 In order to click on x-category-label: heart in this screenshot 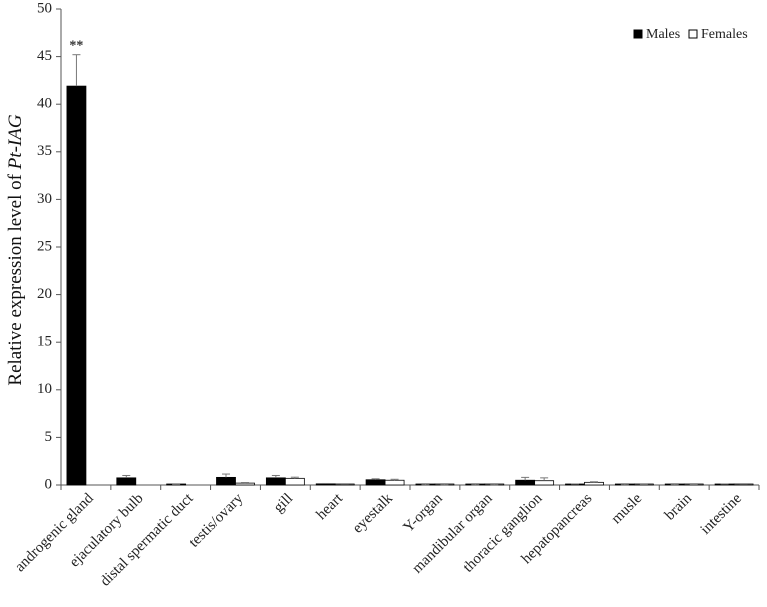, I will do `click(330, 506)`.